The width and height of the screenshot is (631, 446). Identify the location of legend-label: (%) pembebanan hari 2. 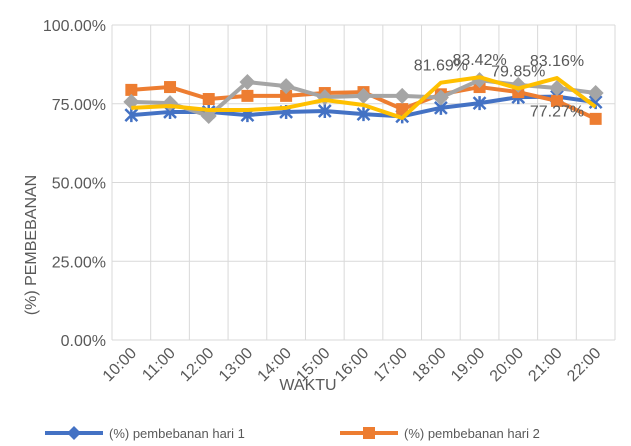
(472, 433).